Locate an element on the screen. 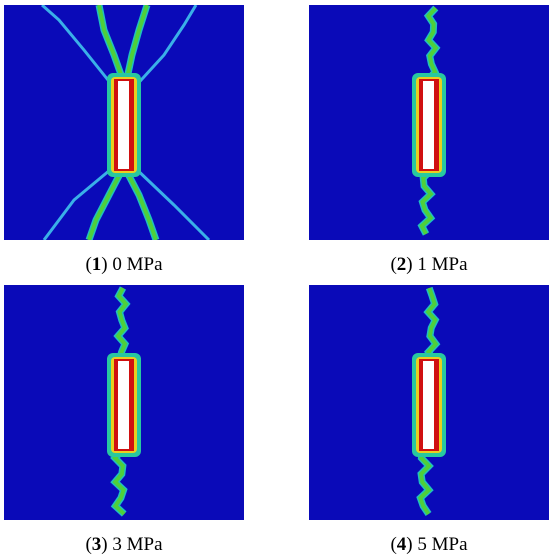 This screenshot has height=560, width=550. caption: (1) 0 MPa is located at coordinates (124, 265).